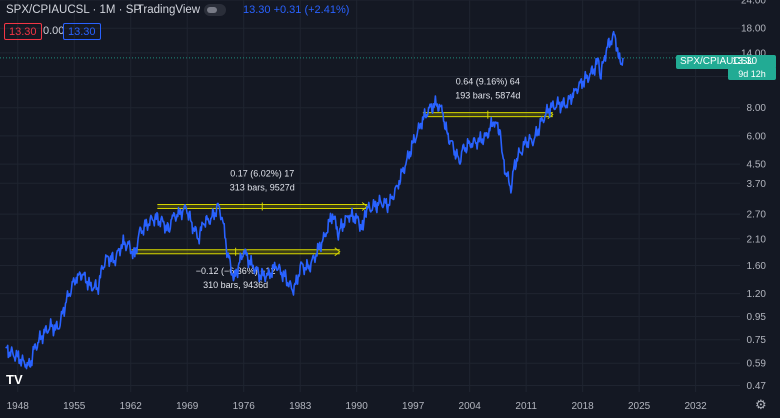  What do you see at coordinates (753, 29) in the screenshot?
I see `y-tick-label: 18.00` at bounding box center [753, 29].